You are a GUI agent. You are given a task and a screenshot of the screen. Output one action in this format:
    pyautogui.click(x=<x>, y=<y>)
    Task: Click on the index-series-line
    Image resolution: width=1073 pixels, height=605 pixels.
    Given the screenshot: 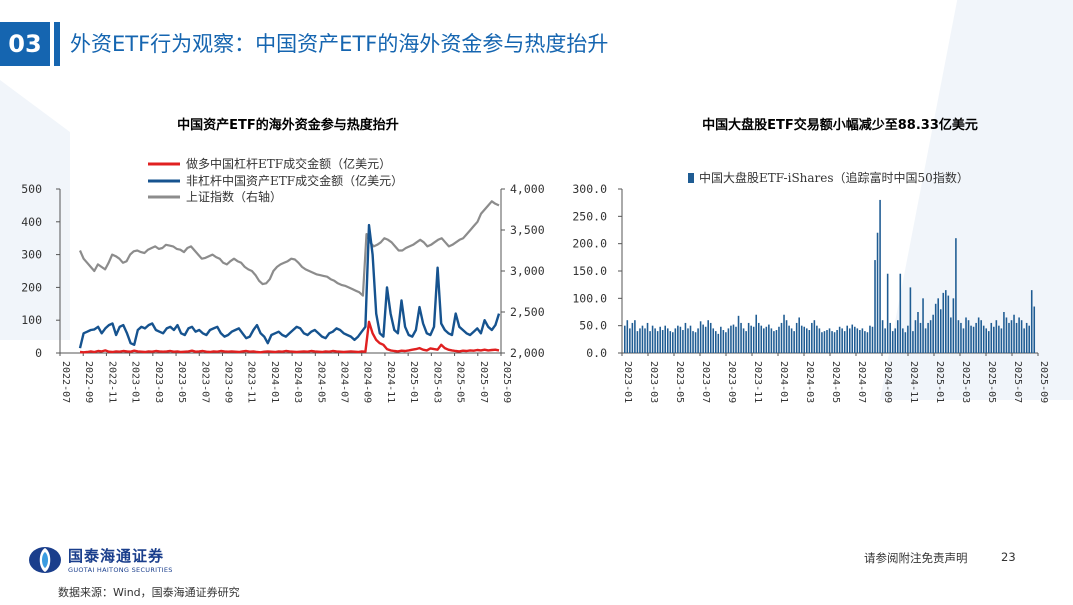 What is the action you would take?
    pyautogui.click(x=289, y=248)
    